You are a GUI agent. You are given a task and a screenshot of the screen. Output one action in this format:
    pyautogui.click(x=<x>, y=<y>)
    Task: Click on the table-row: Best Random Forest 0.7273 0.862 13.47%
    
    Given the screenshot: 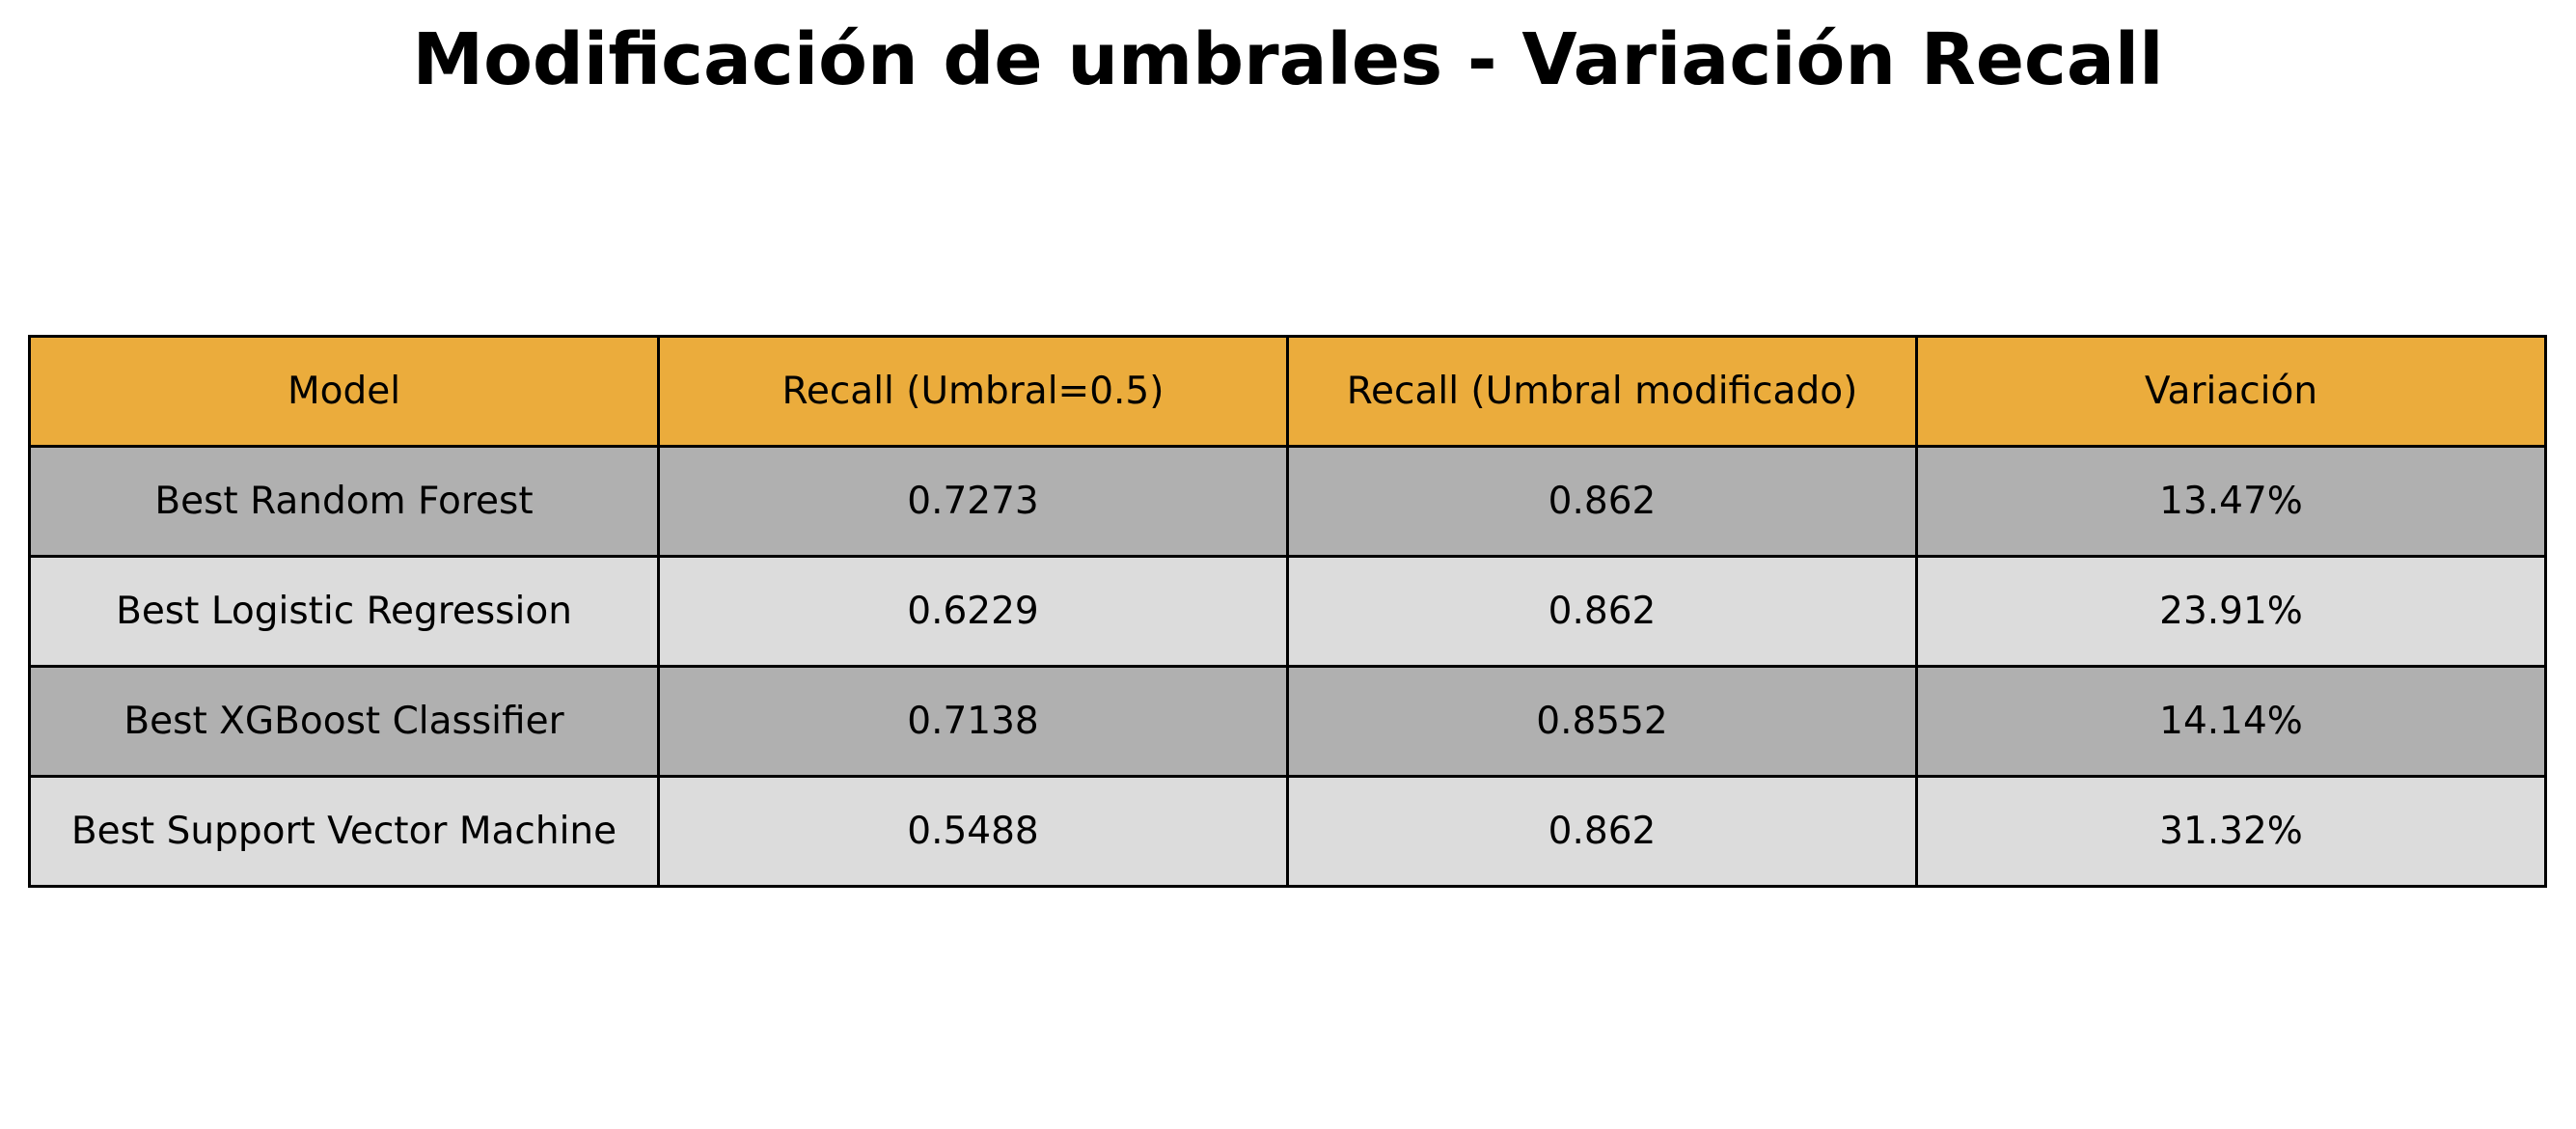 What is the action you would take?
    pyautogui.click(x=1287, y=502)
    